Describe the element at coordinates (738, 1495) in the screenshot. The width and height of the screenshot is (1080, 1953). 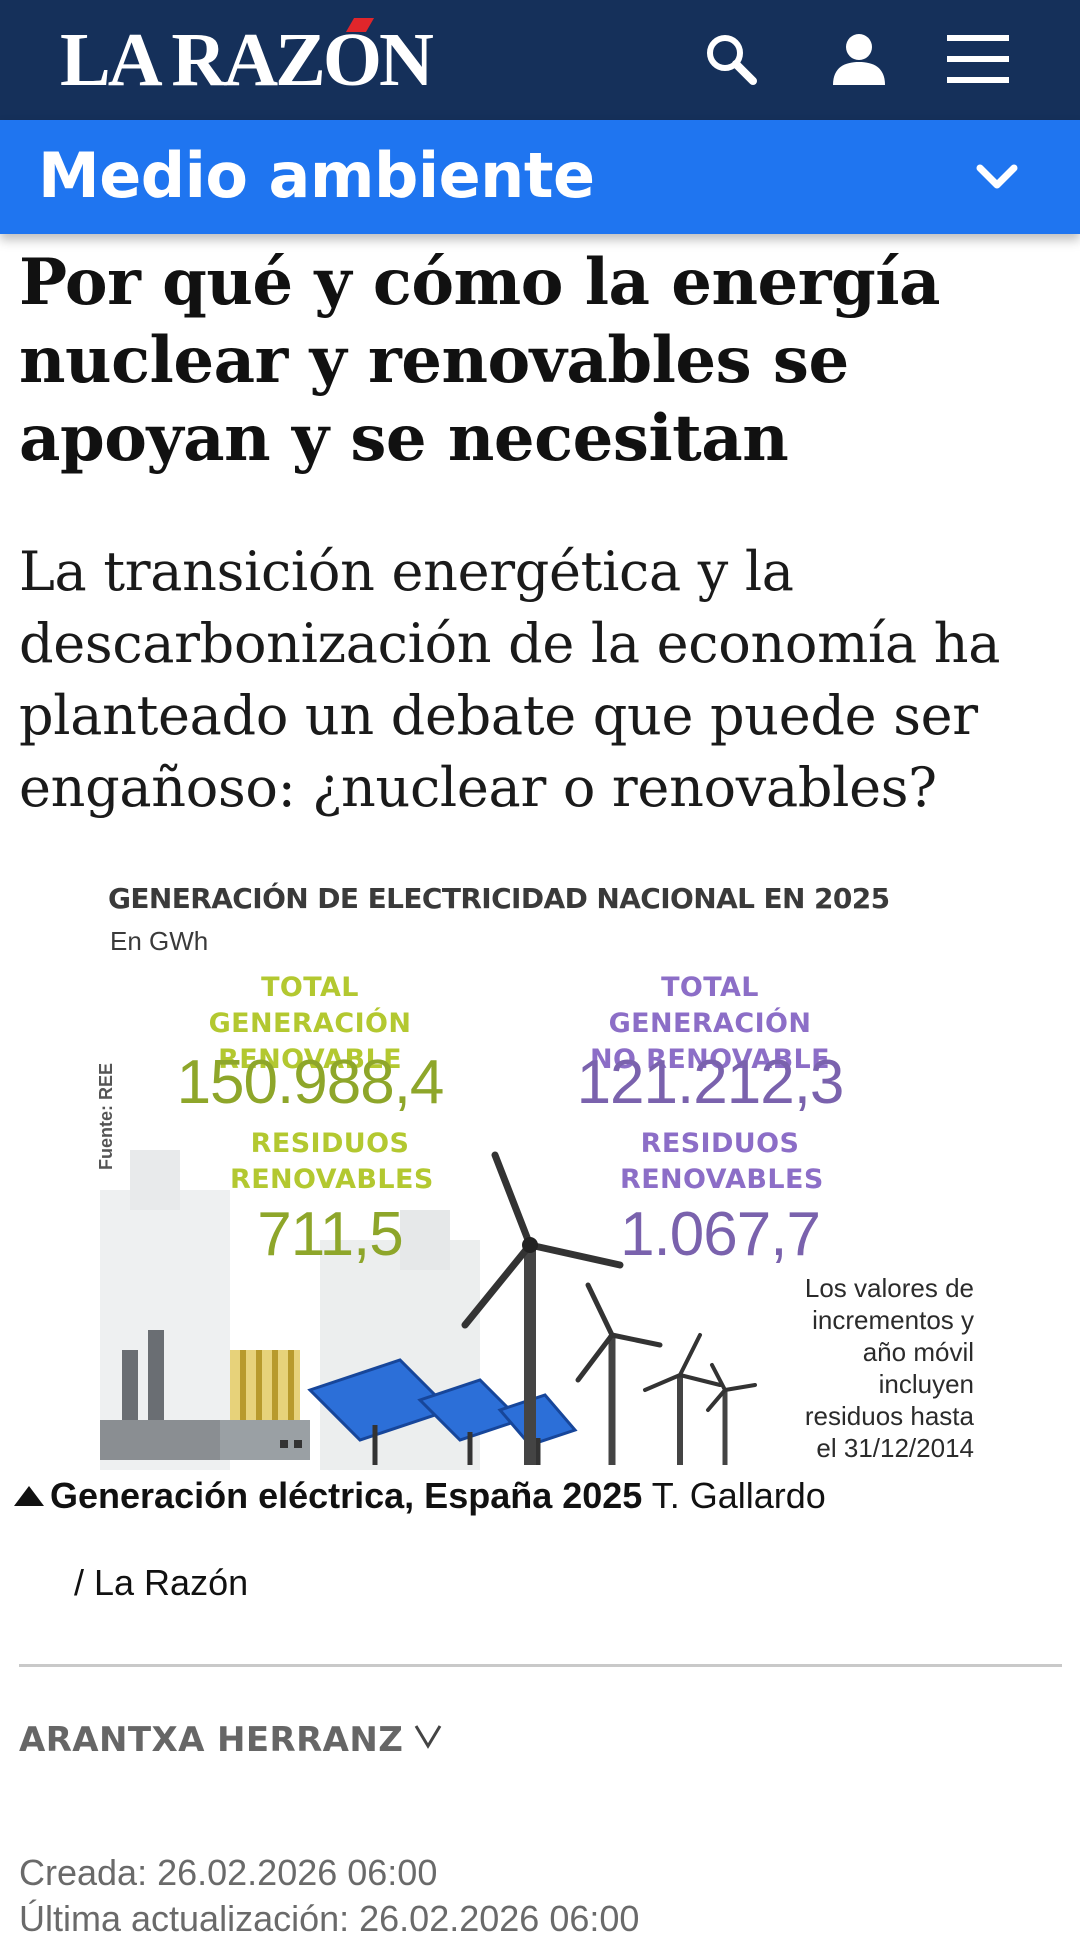
I see `caption-author: T. Gallardo` at that location.